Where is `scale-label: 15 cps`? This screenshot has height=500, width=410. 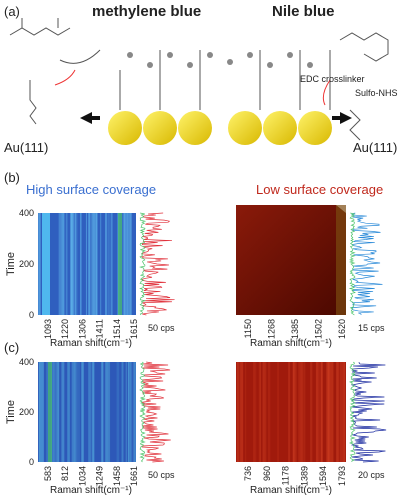 scale-label: 15 cps is located at coordinates (371, 328).